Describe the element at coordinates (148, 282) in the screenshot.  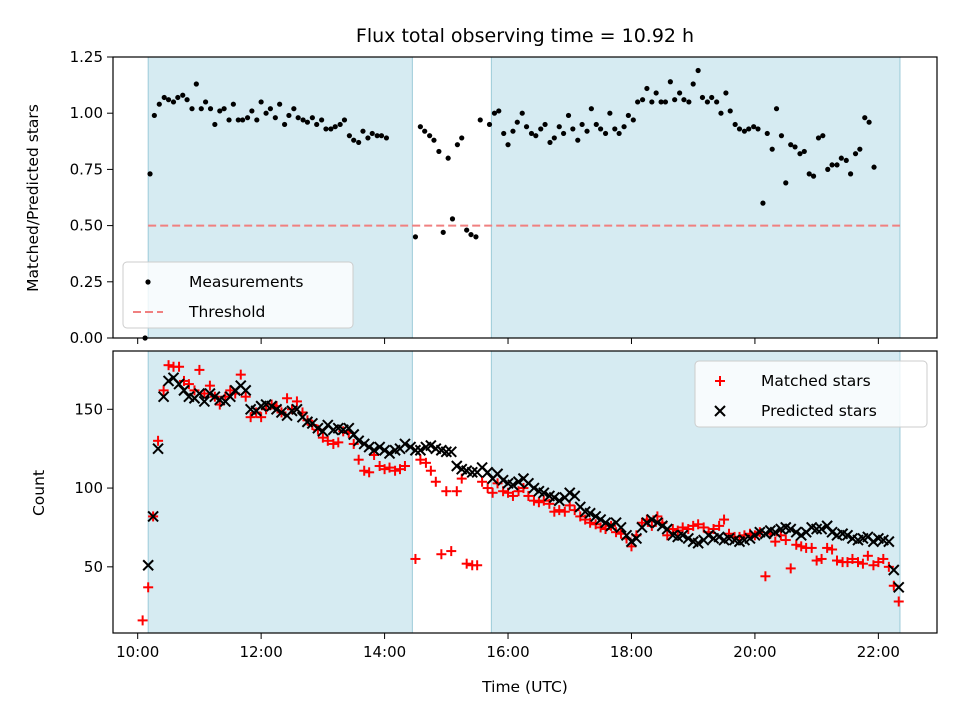
I see `legend-marker` at that location.